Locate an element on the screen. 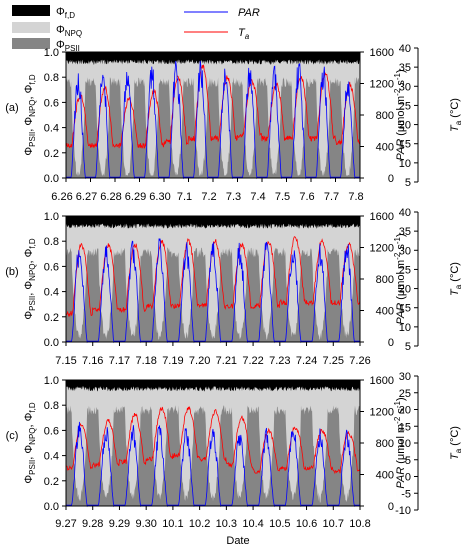 Image resolution: width=469 pixels, height=550 pixels. x-tick-label: 7.8 is located at coordinates (355, 197).